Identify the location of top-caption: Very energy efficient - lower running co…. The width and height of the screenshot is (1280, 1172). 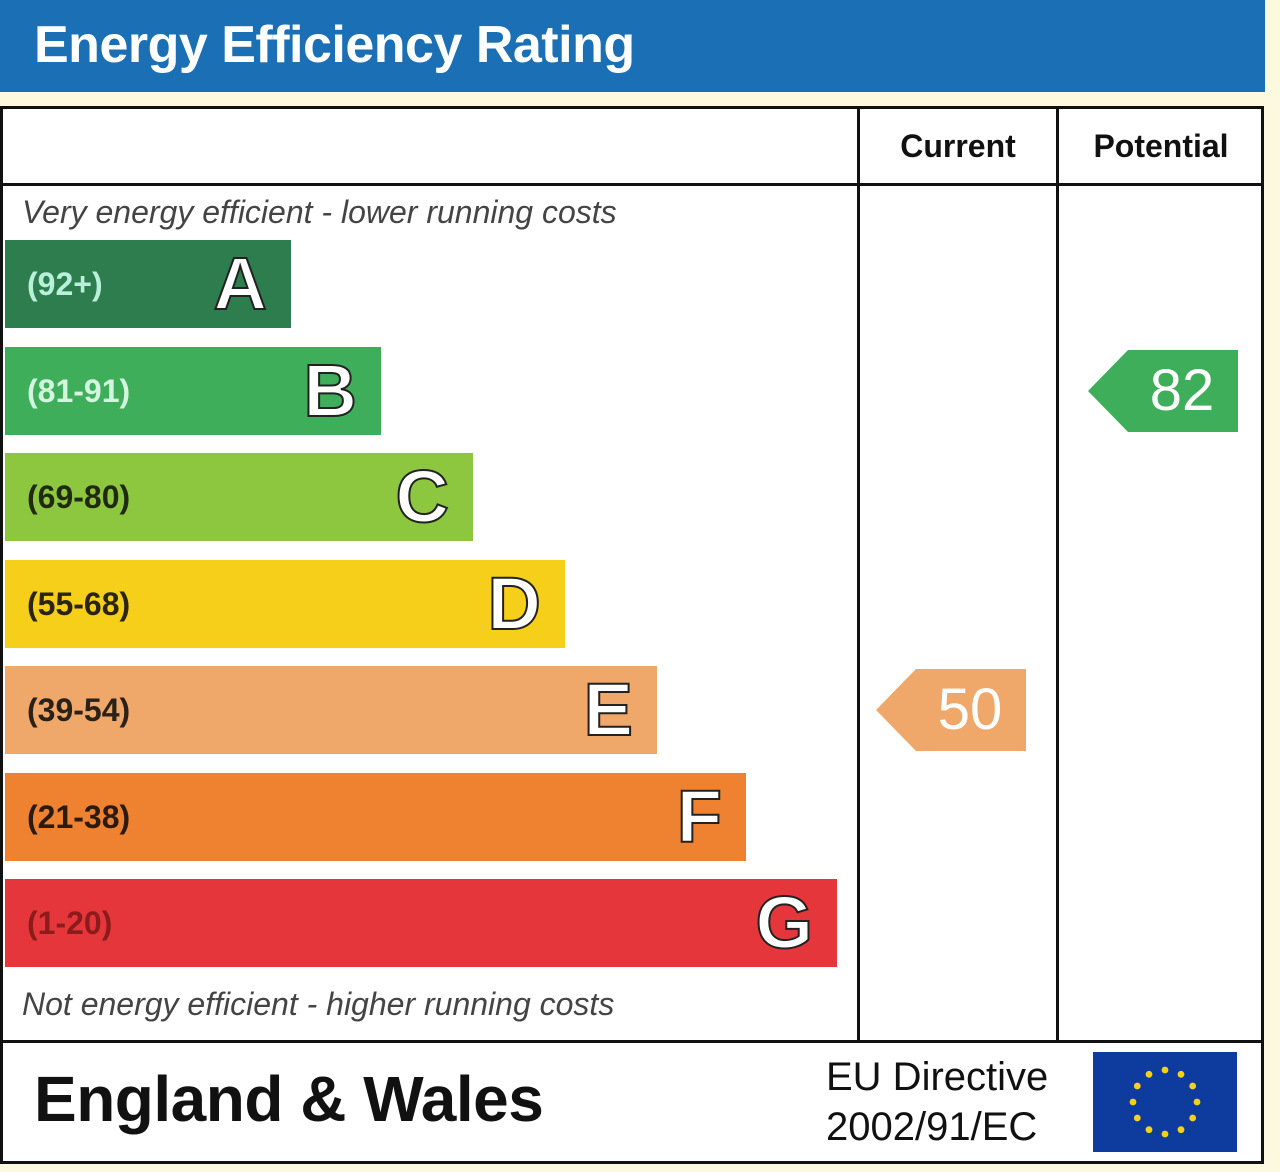
(319, 212).